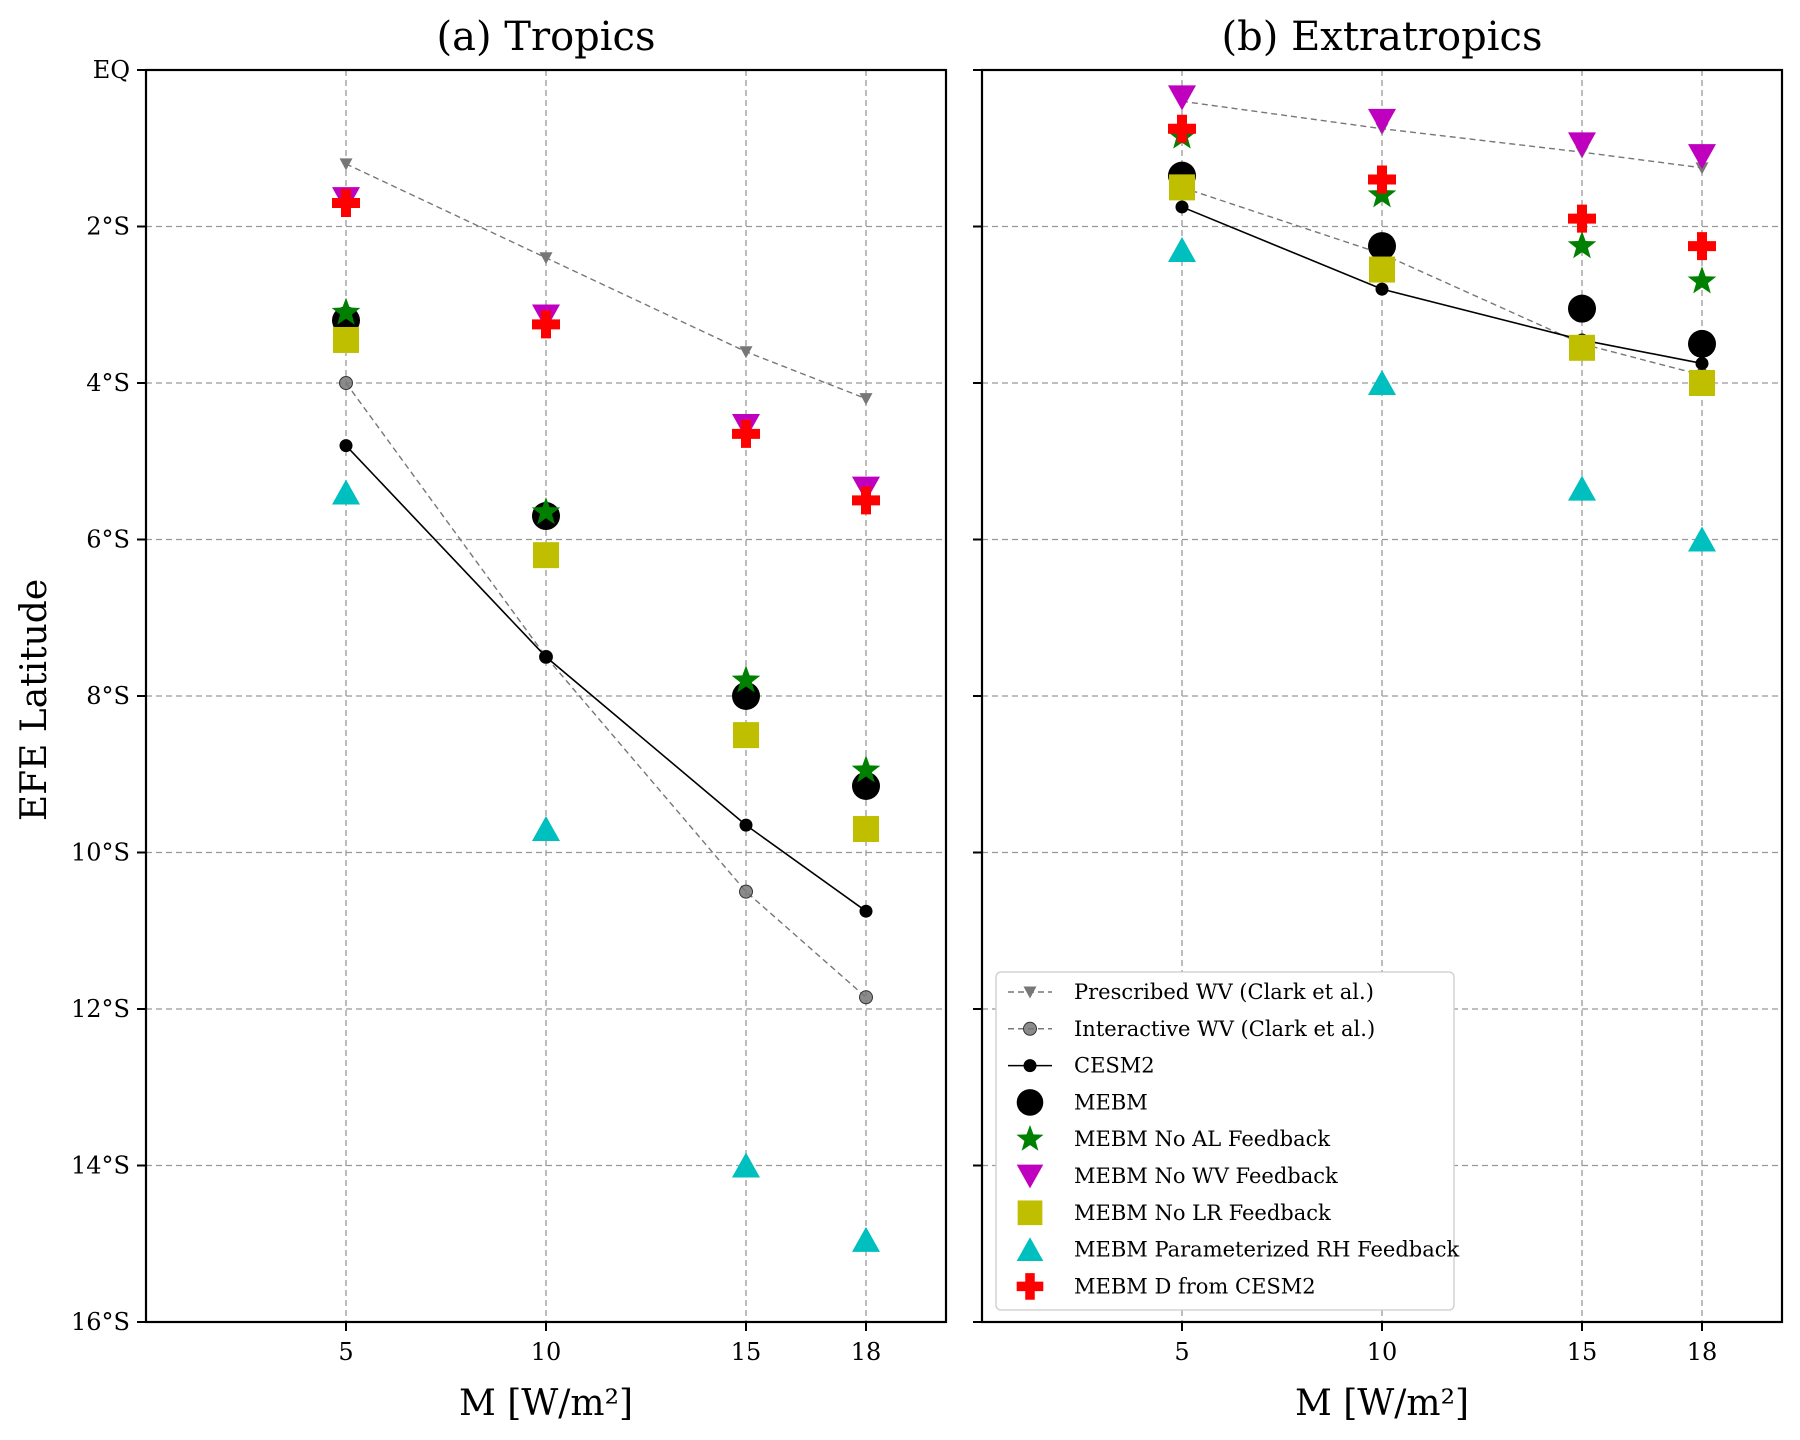 The width and height of the screenshot is (1800, 1440). Describe the element at coordinates (1382, 1403) in the screenshot. I see `x-axis-label-extratropics: M [W/m²]` at that location.